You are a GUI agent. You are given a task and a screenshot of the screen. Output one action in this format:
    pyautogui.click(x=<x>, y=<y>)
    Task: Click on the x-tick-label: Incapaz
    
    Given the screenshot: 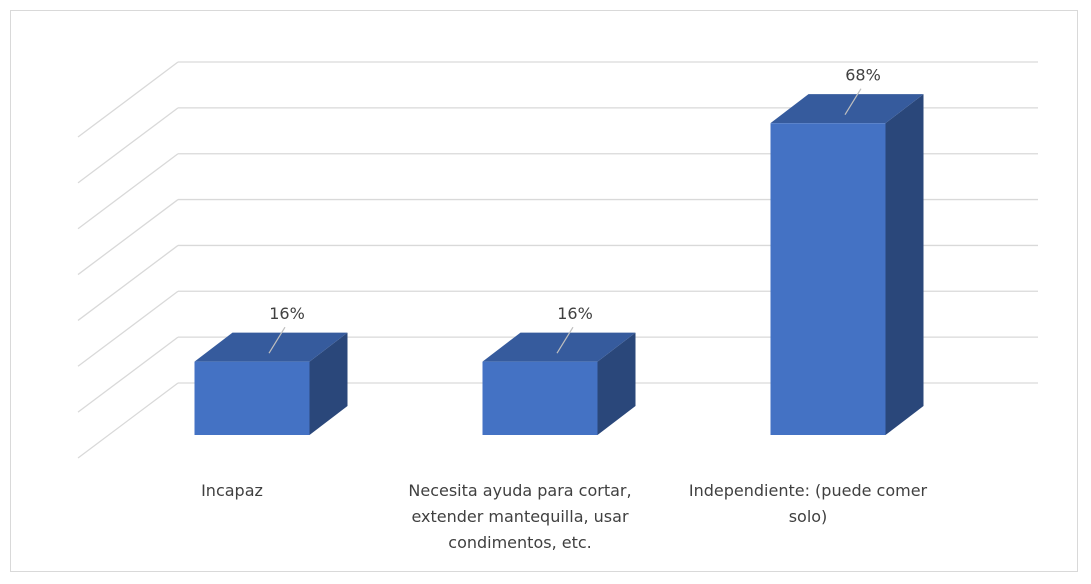 What is the action you would take?
    pyautogui.click(x=232, y=490)
    